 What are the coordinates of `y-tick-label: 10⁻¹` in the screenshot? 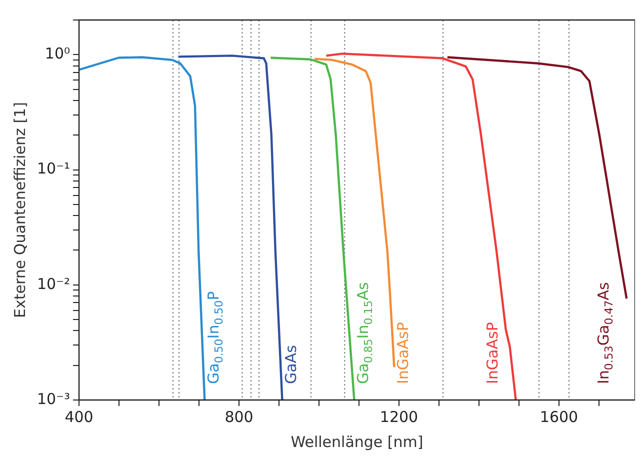 It's located at (53, 169).